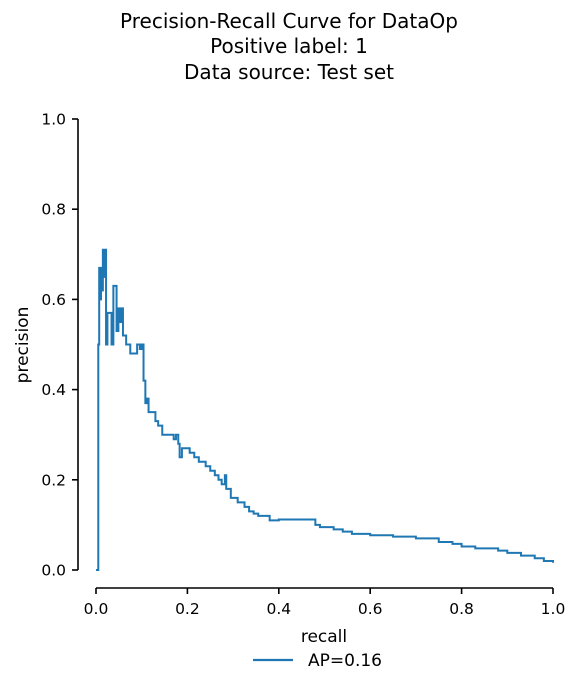 This screenshot has height=688, width=578. What do you see at coordinates (23, 345) in the screenshot?
I see `y-axis-label: precision` at bounding box center [23, 345].